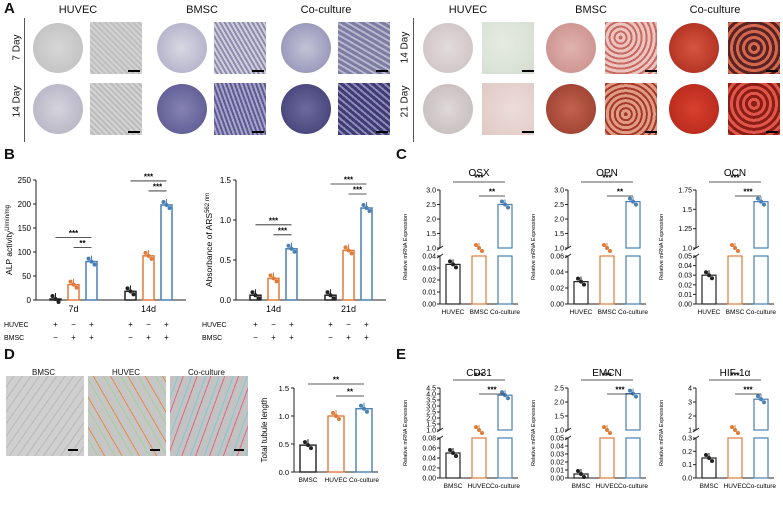 This screenshot has width=783, height=508. What do you see at coordinates (631, 48) in the screenshot?
I see `ars-zoom-bmsc-14d` at bounding box center [631, 48].